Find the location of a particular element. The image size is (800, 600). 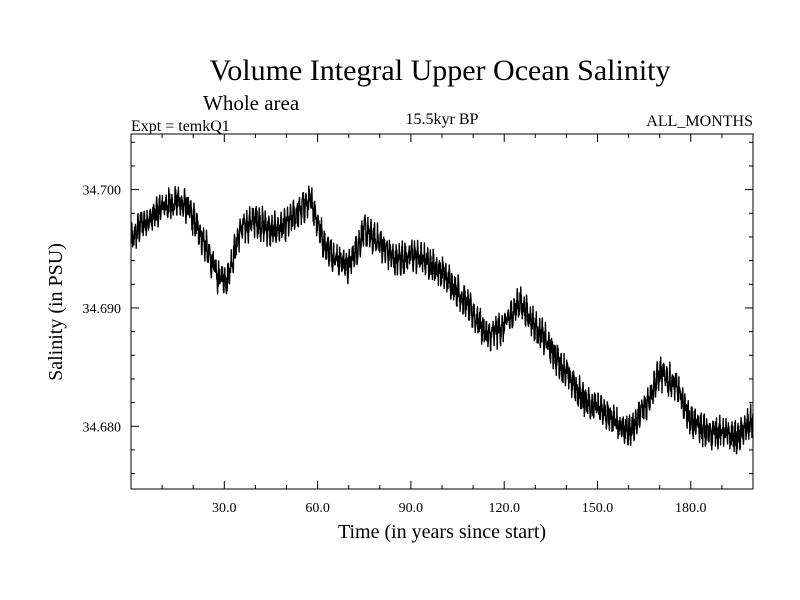

x-tick-label: 90.0 is located at coordinates (411, 508).